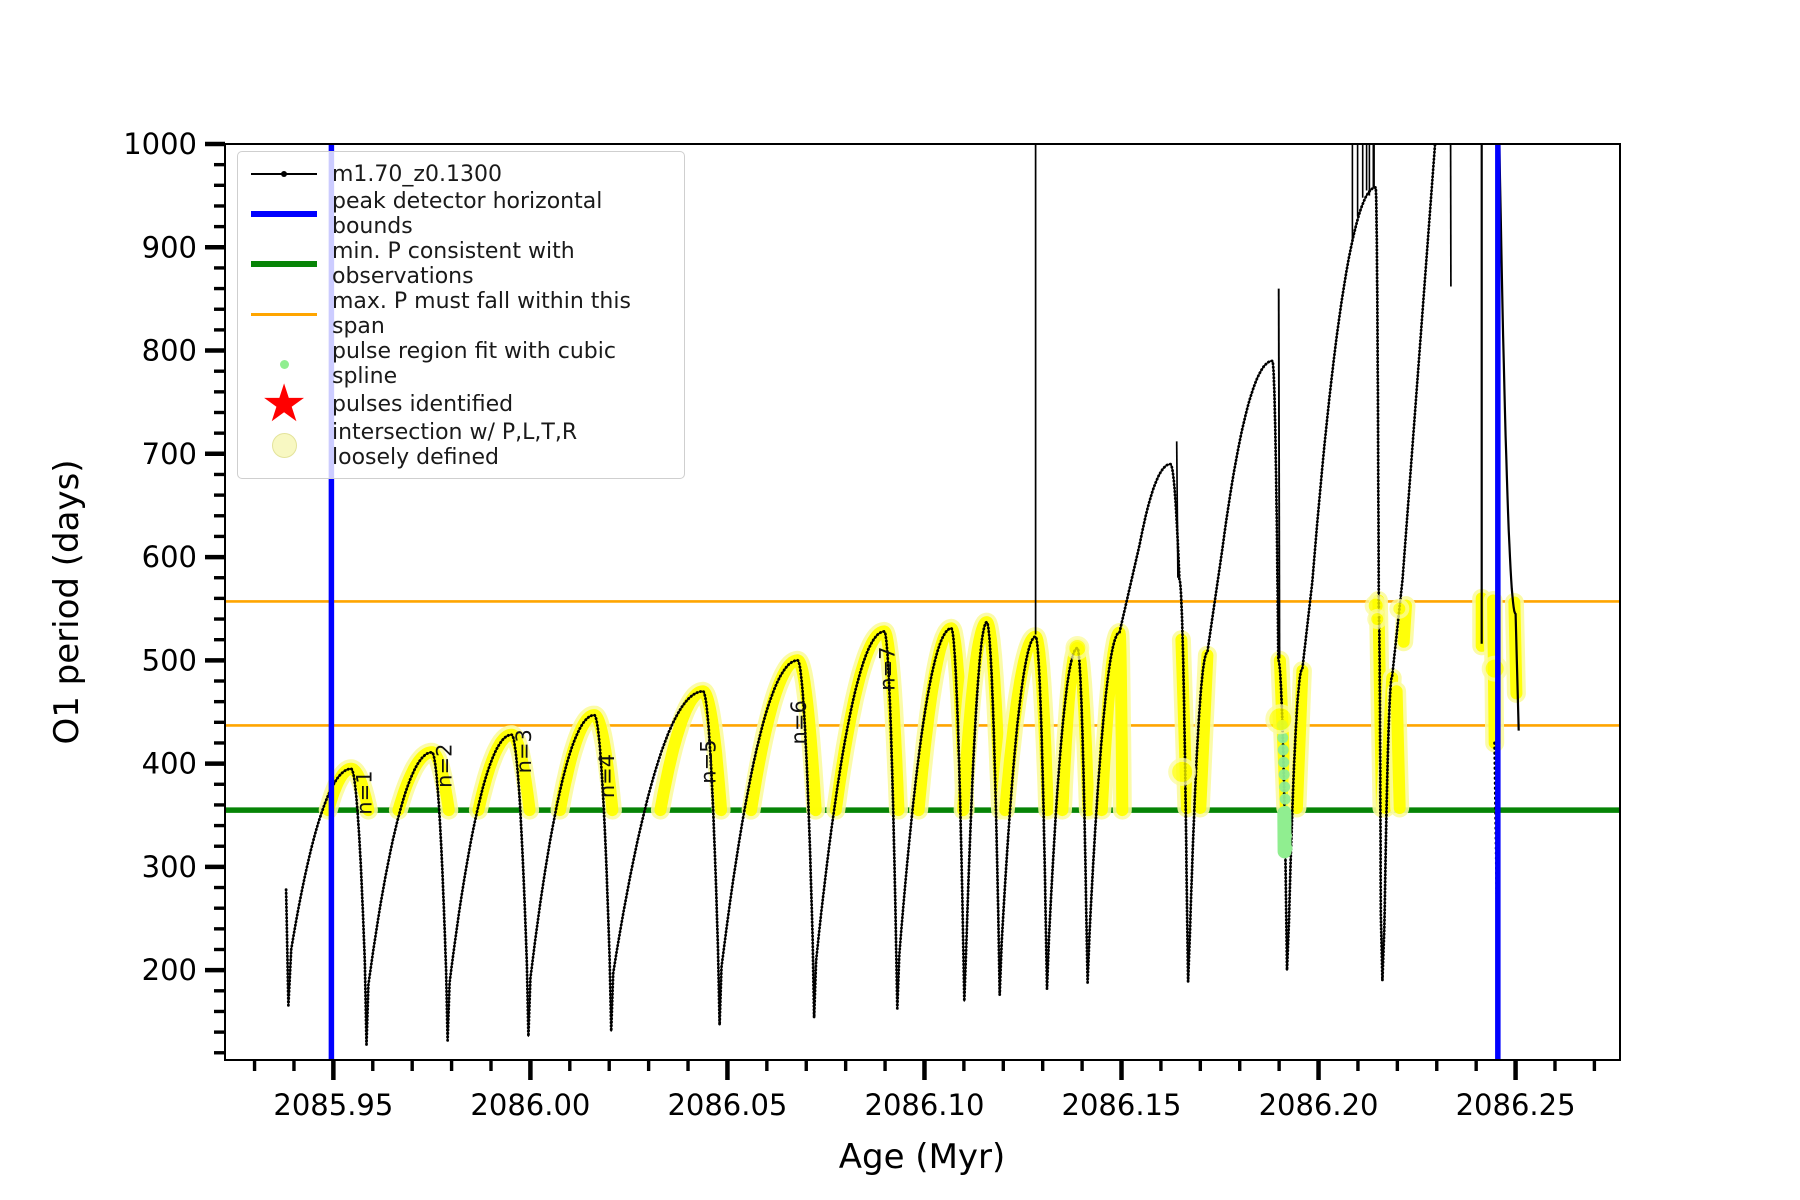  I want to click on legend-entry: min. P consistent with observations, so click(459, 264).